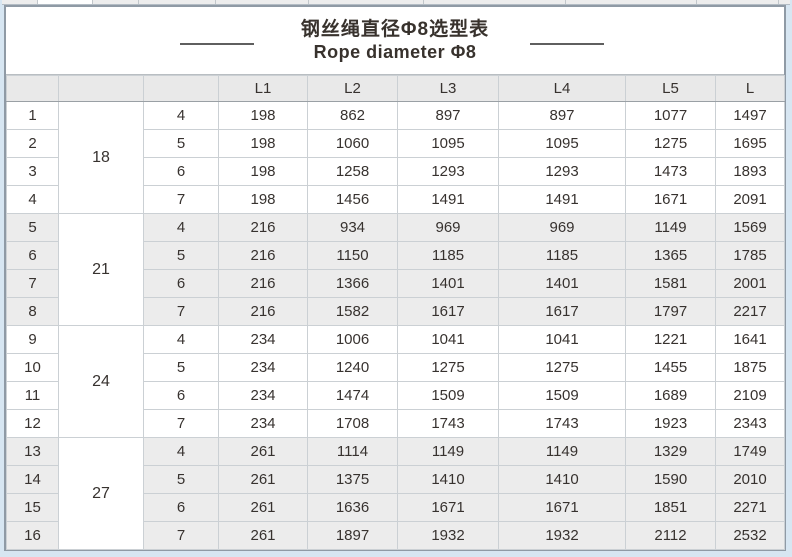  What do you see at coordinates (562, 143) in the screenshot?
I see `value-cell-l4: 1095` at bounding box center [562, 143].